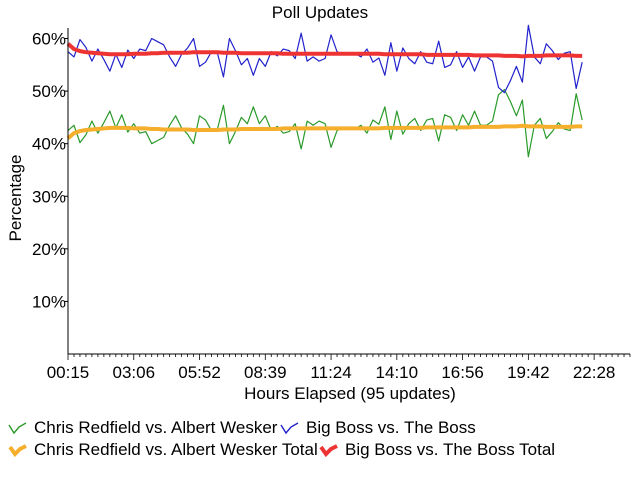 Image resolution: width=640 pixels, height=480 pixels. Describe the element at coordinates (324, 50) in the screenshot. I see `series-line-big-boss-vs-the-boss-total` at that location.